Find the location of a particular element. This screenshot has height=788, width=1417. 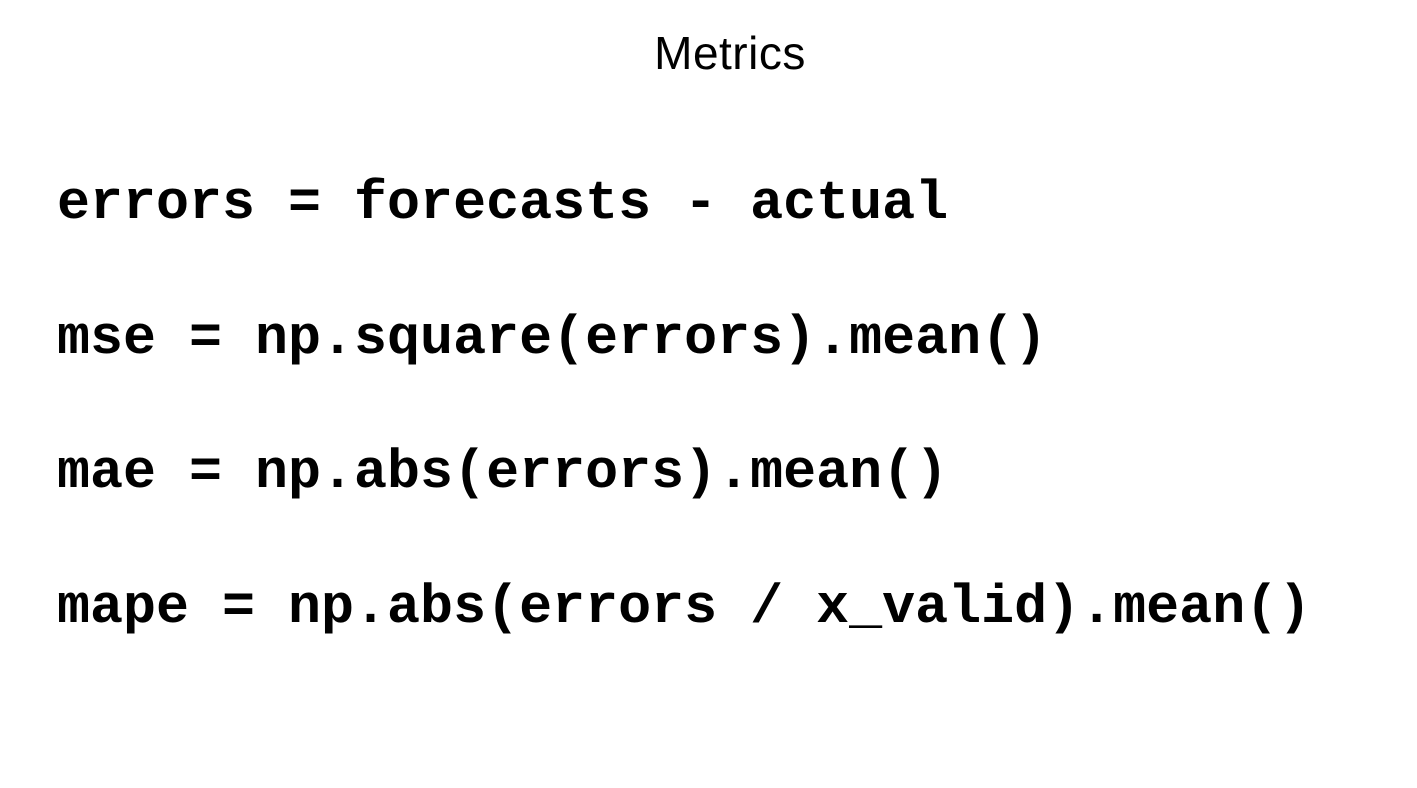

code-line-mape: mape = np.abs(errors / x_valid).mean() is located at coordinates (684, 607).